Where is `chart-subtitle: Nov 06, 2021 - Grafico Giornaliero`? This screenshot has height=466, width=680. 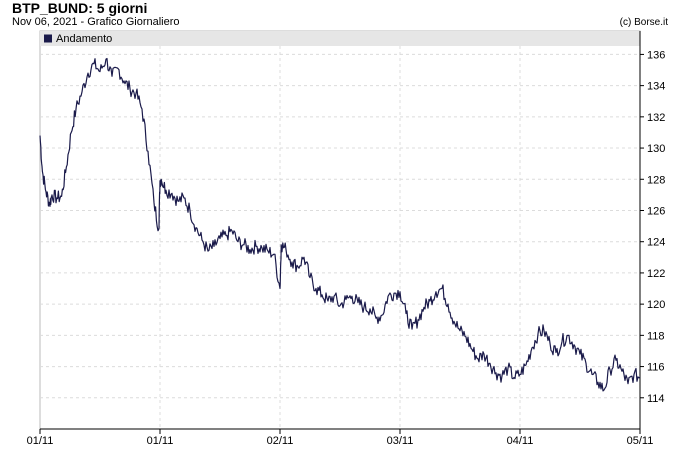 chart-subtitle: Nov 06, 2021 - Grafico Giornaliero is located at coordinates (96, 22).